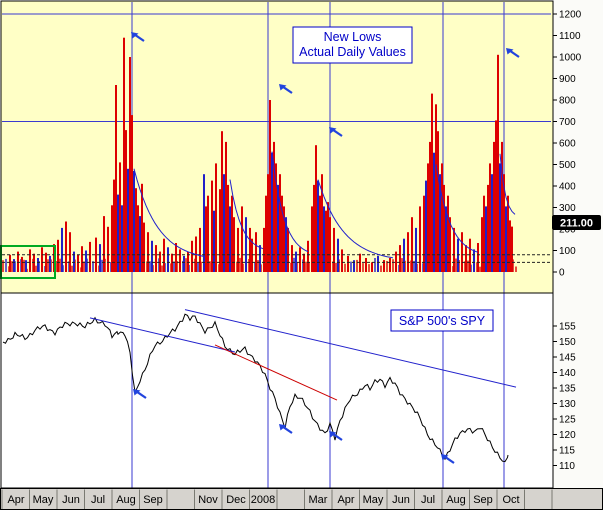  Describe the element at coordinates (567, 373) in the screenshot. I see `y-axis-label: 140` at that location.